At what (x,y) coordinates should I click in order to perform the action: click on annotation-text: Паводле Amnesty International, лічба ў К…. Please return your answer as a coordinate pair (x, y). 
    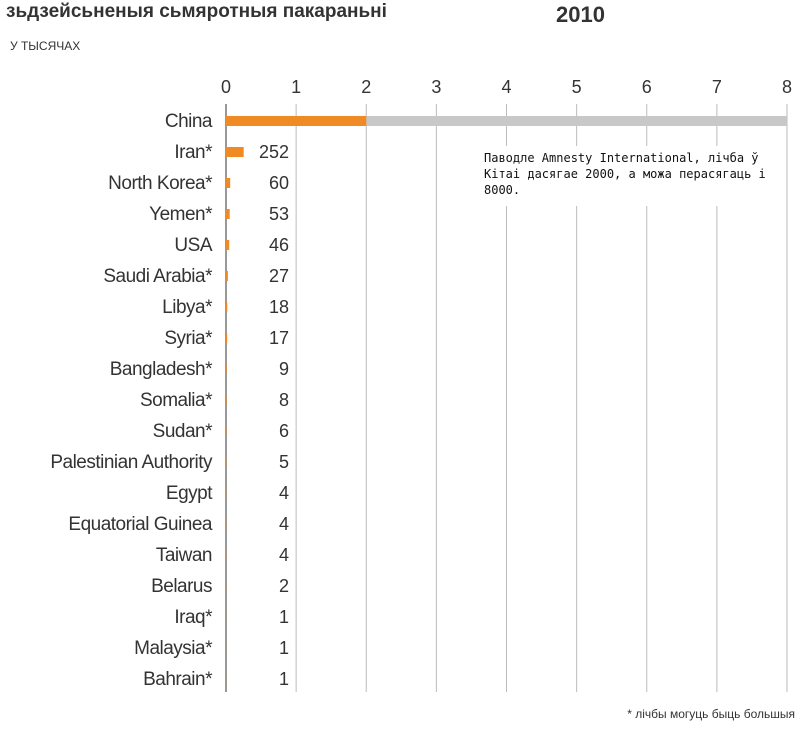
    Looking at the image, I should click on (625, 174).